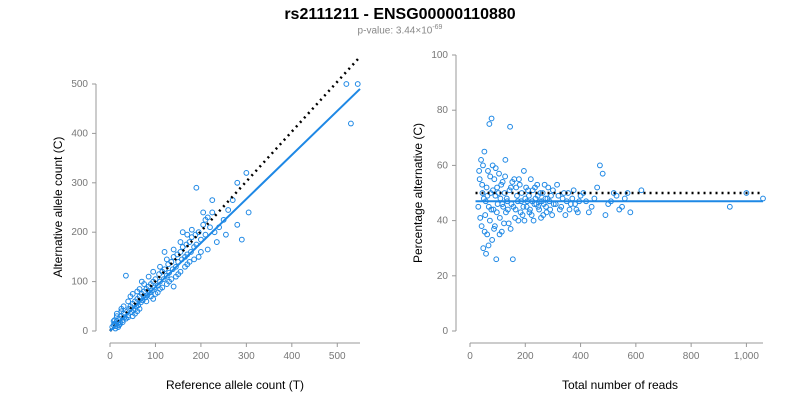 This screenshot has height=400, width=800. What do you see at coordinates (395, 31) in the screenshot?
I see `p-value-text: p-value: 3.44×10` at bounding box center [395, 31].